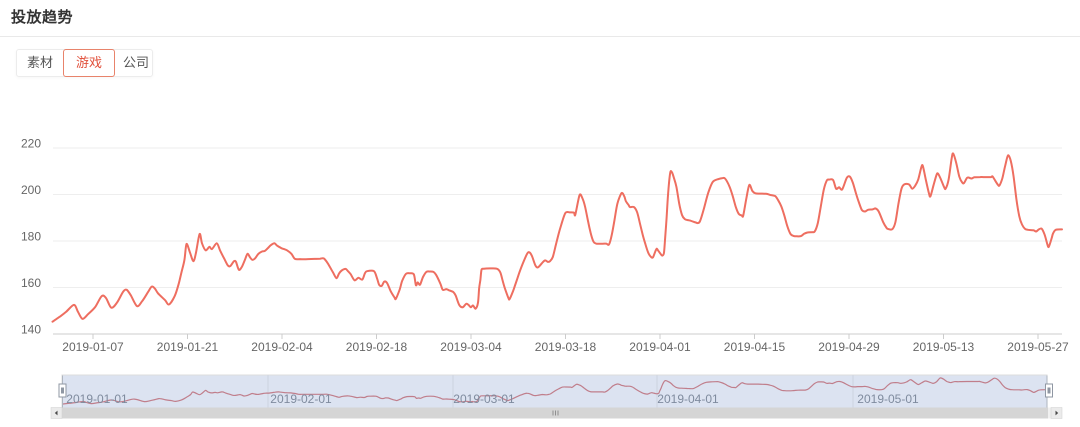  What do you see at coordinates (888, 399) in the screenshot?
I see `svg-text: 2019-05-01` at bounding box center [888, 399].